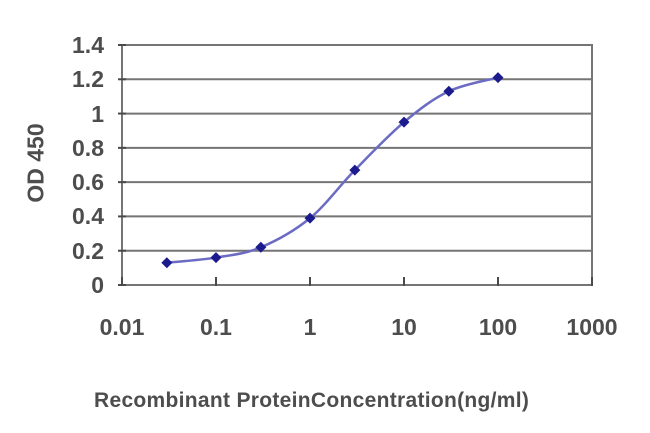 The image size is (650, 433). Describe the element at coordinates (310, 327) in the screenshot. I see `x-axis-tick-label: 1` at that location.